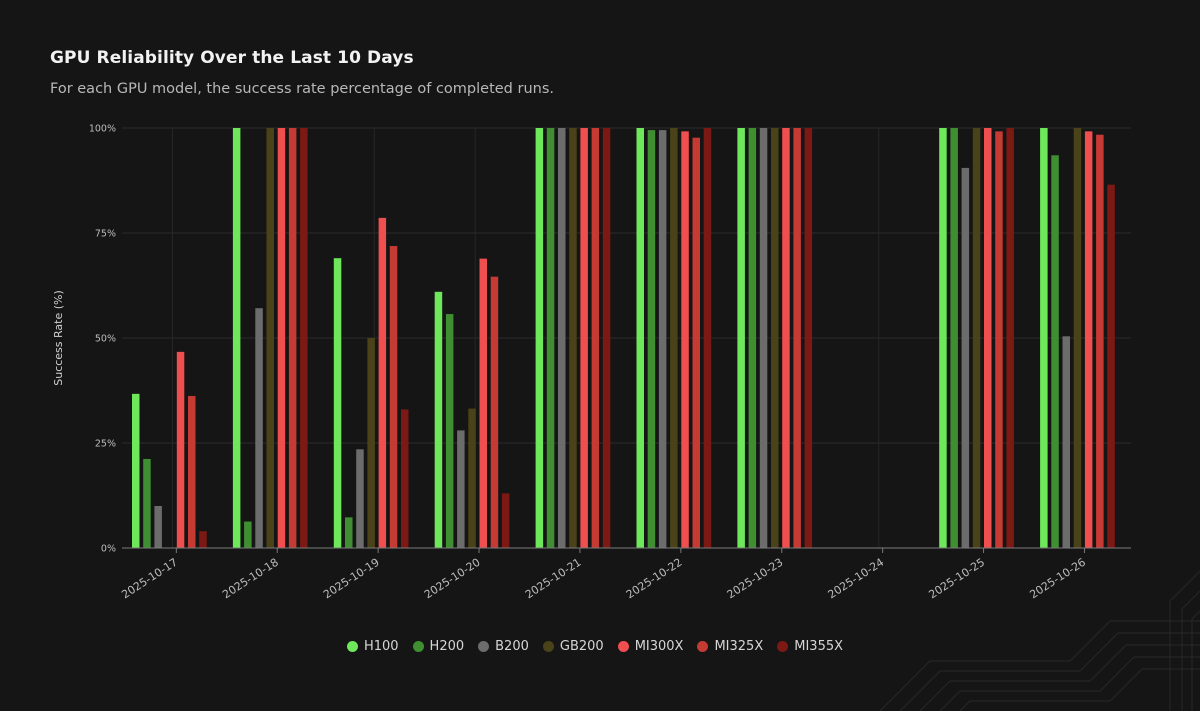 The height and width of the screenshot is (711, 1200). I want to click on y-axis-label: Success Rate (%), so click(58, 338).